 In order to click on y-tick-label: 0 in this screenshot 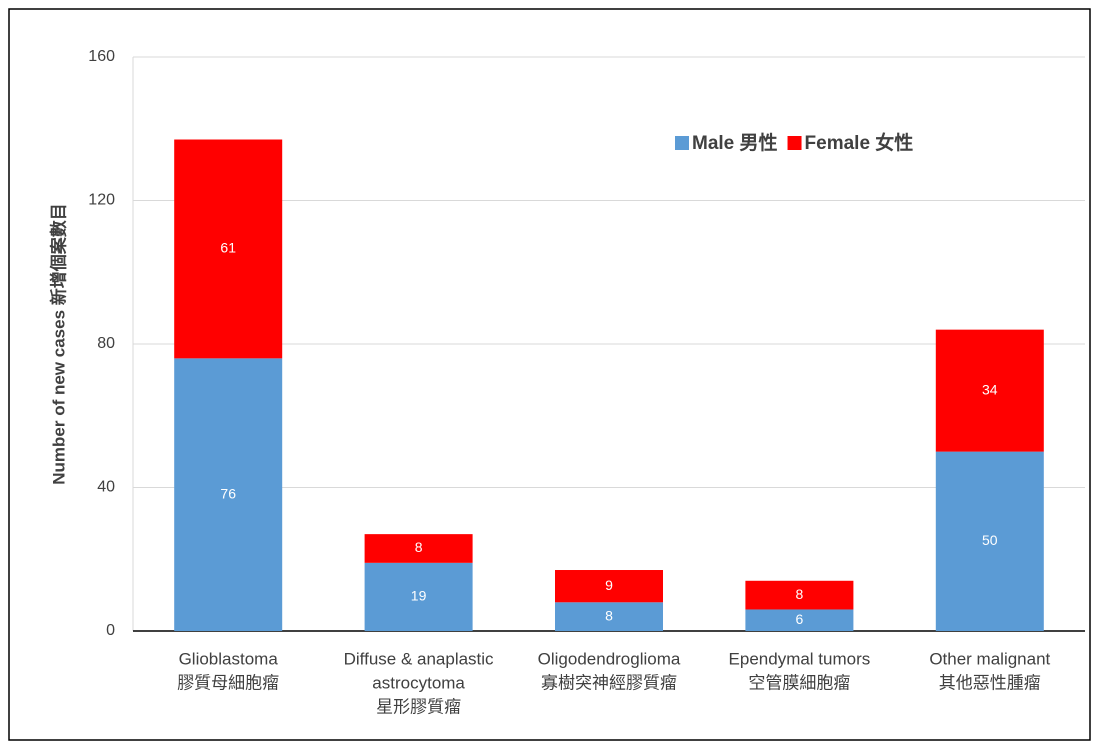, I will do `click(110, 630)`.